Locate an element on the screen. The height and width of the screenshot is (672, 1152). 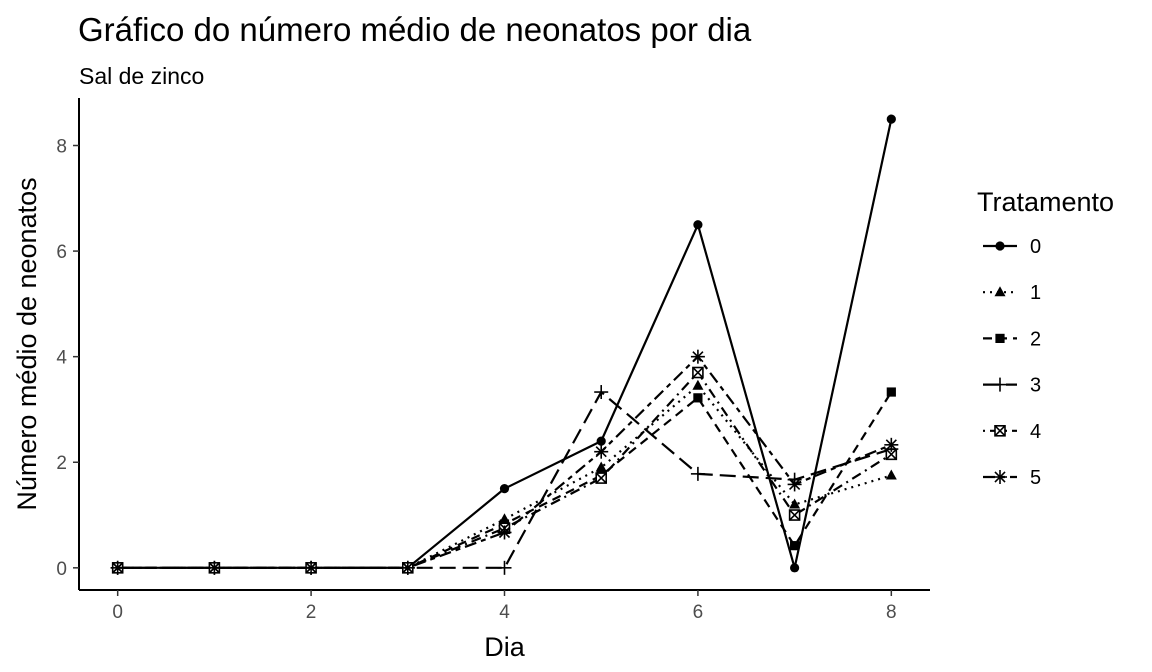
legend-item-0: 0 is located at coordinates (1012, 247).